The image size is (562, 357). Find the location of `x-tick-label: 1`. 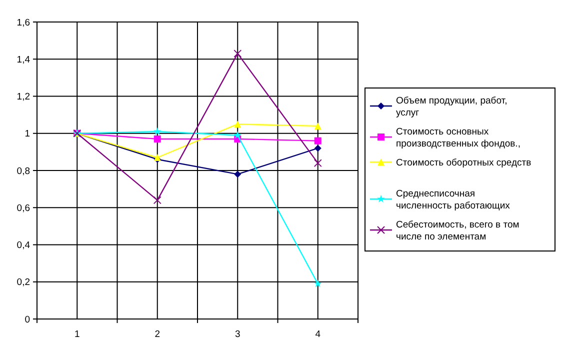

x-tick-label: 1 is located at coordinates (77, 334).